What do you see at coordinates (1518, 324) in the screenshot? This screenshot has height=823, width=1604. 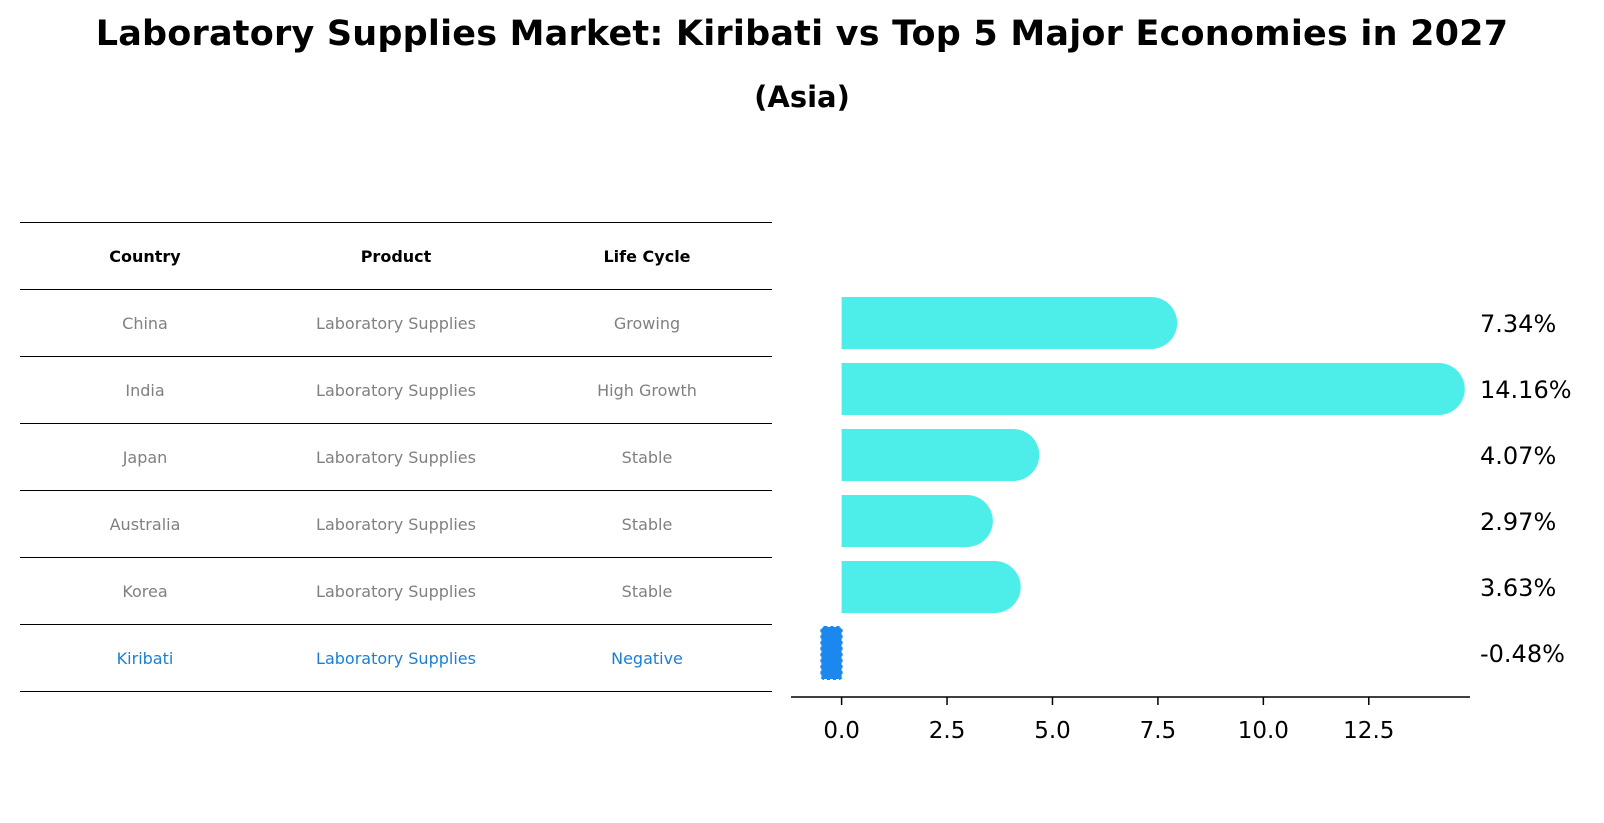 I see `value-label-china: 7.34%` at bounding box center [1518, 324].